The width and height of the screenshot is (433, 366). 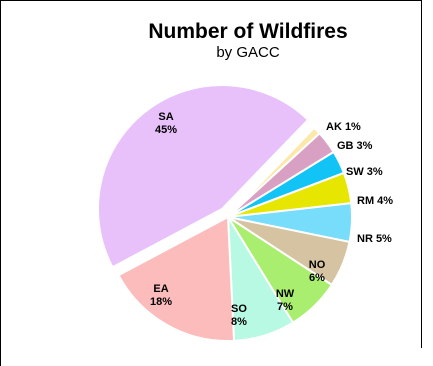 What do you see at coordinates (374, 239) in the screenshot?
I see `slice-label-nr: NR 5%` at bounding box center [374, 239].